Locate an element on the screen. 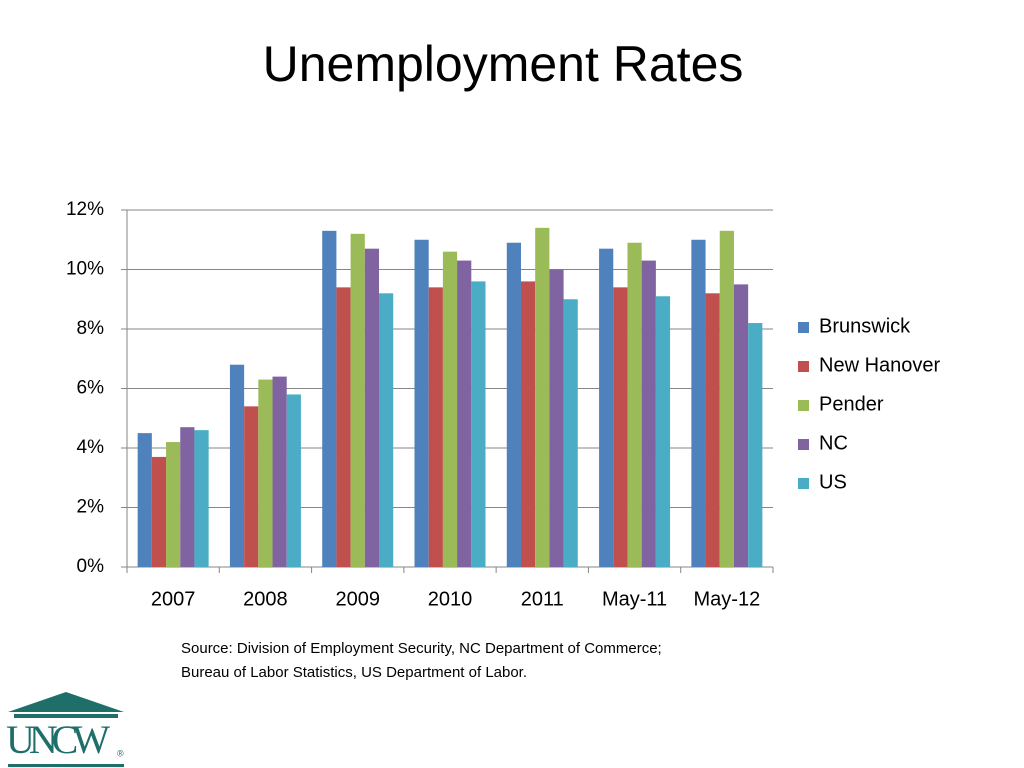 The width and height of the screenshot is (1024, 768). legend-label: Pender is located at coordinates (851, 404).